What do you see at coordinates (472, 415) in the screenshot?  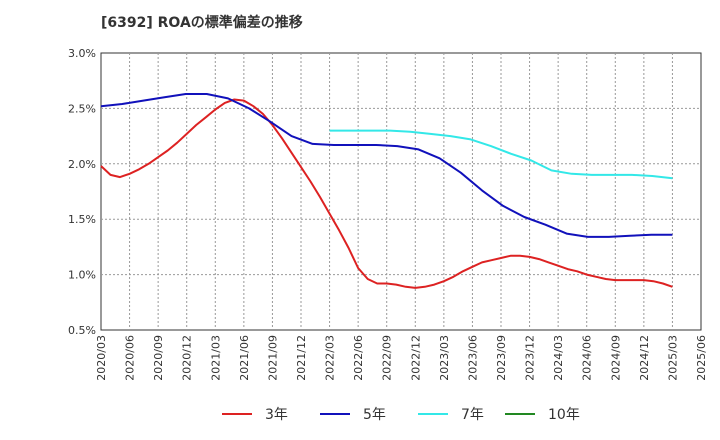 I see `legend-label-2: 7年` at bounding box center [472, 415].